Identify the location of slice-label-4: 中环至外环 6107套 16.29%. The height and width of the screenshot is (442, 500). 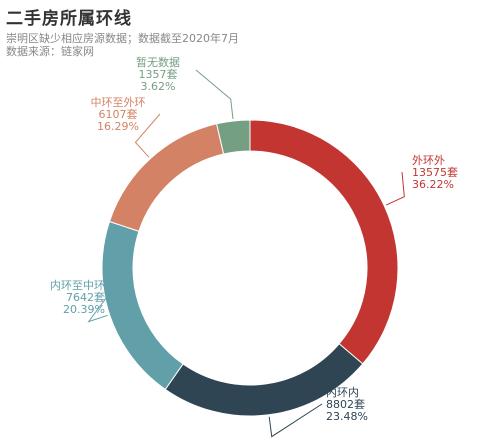
(118, 114).